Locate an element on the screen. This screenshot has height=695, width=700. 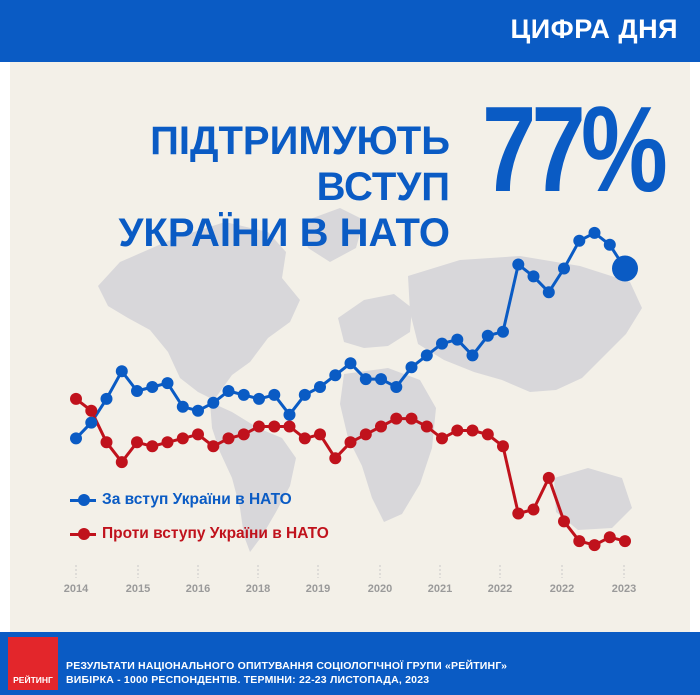
legend-oppose: Проти вступу України в НАТО is located at coordinates (199, 534).